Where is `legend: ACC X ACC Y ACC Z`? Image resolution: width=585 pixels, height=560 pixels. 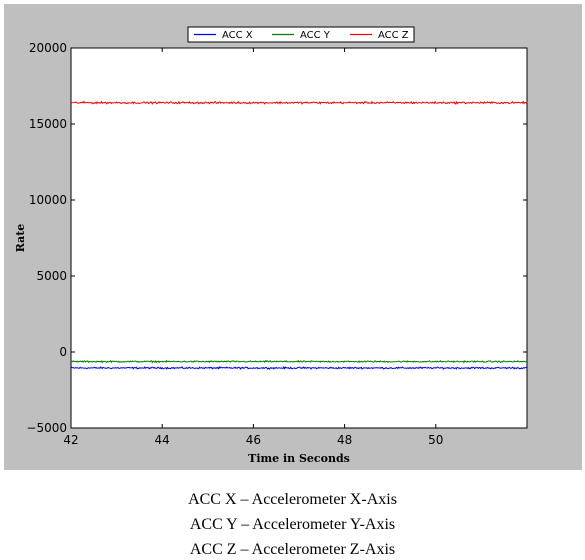 legend: ACC X ACC Y ACC Z is located at coordinates (301, 34).